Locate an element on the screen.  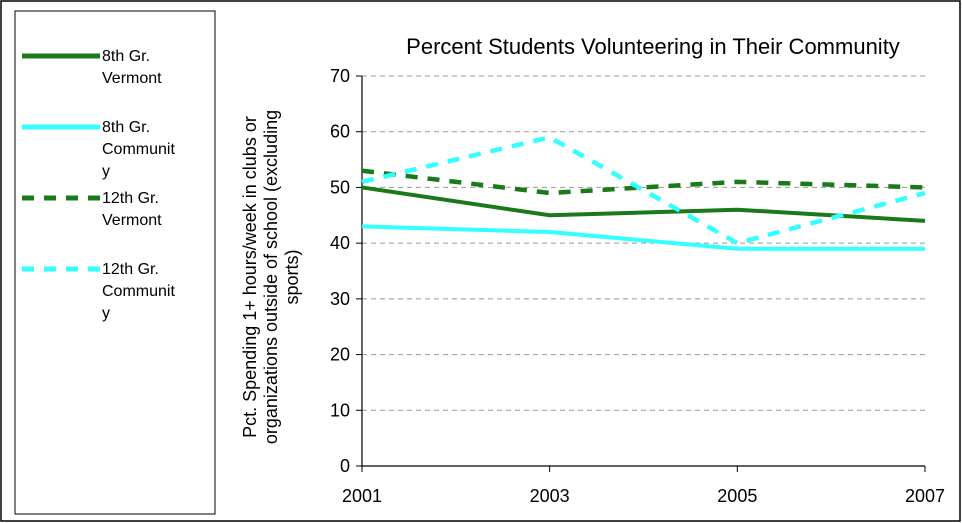
y-tick-label: 20 is located at coordinates (340, 355).